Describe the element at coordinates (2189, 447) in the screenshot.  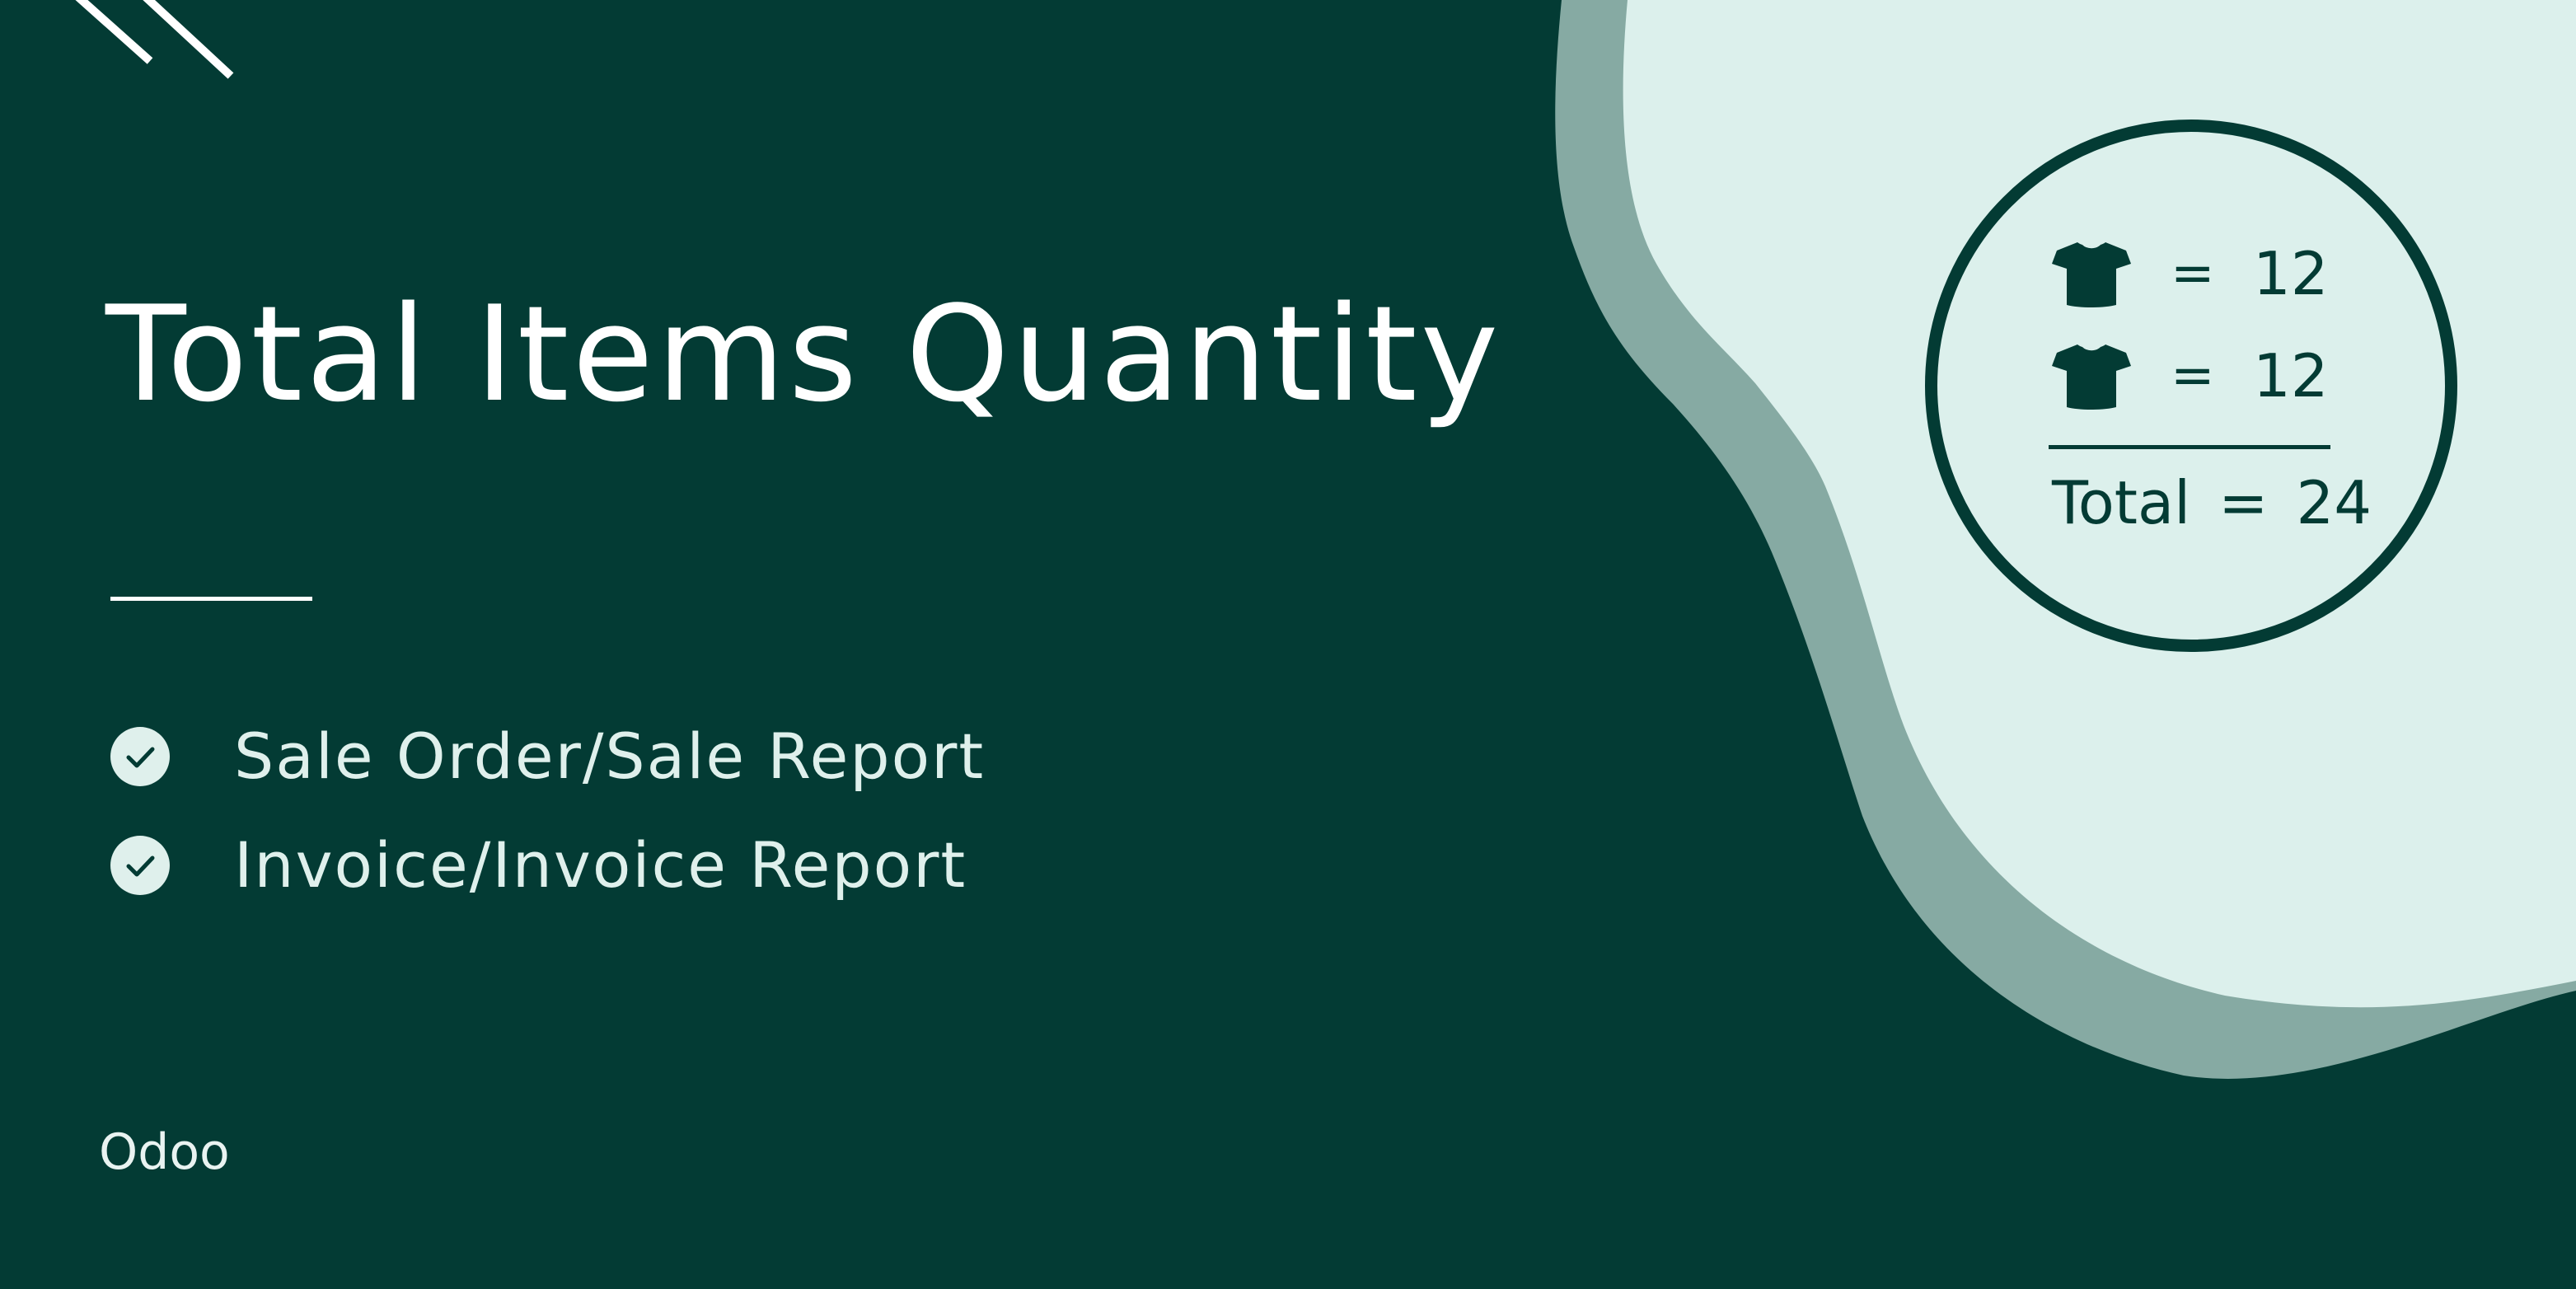
I see `sum-divider` at that location.